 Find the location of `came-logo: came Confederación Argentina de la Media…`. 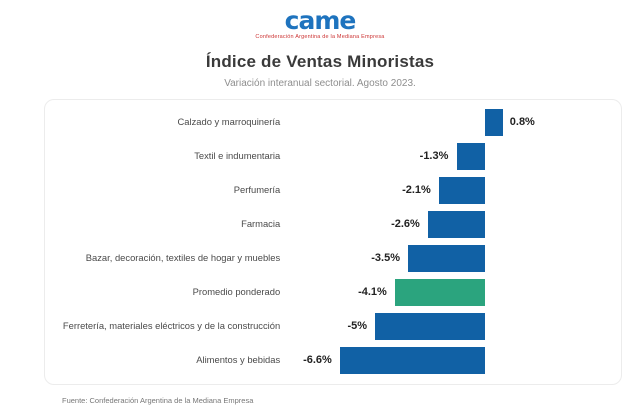

came-logo: came Confederación Argentina de la Media… is located at coordinates (320, 24).